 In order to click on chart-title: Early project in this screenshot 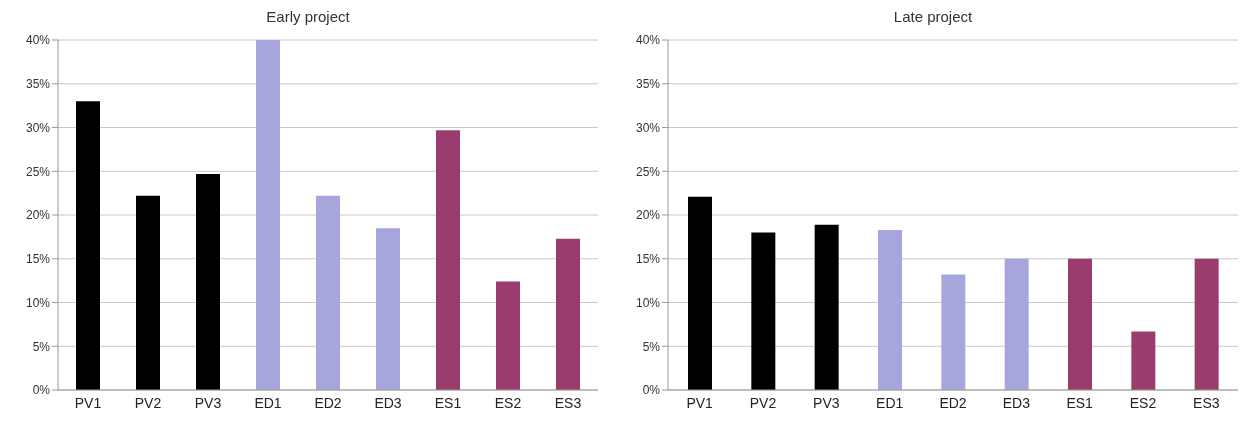, I will do `click(308, 17)`.